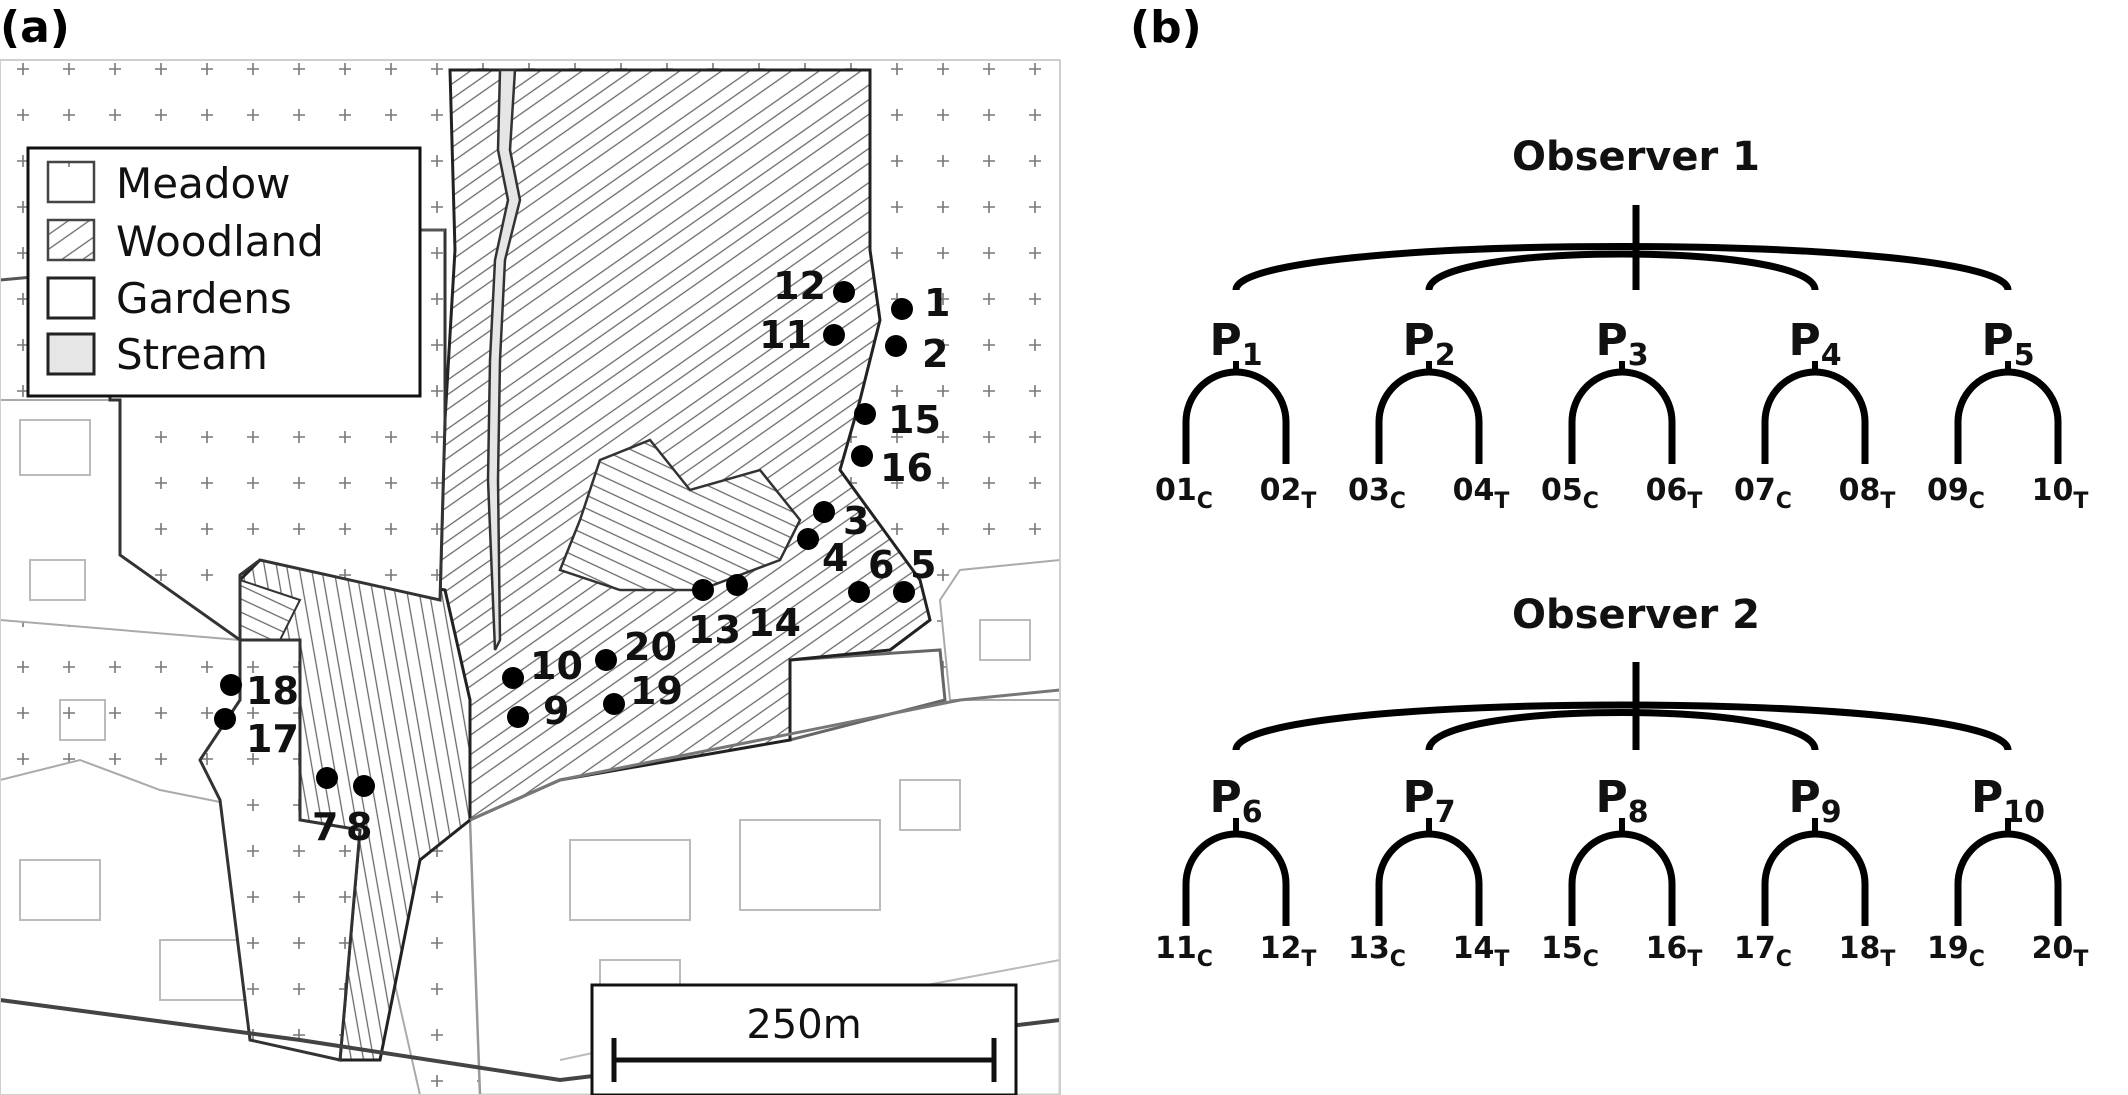  I want to click on control-label: 11C, so click(1184, 951).